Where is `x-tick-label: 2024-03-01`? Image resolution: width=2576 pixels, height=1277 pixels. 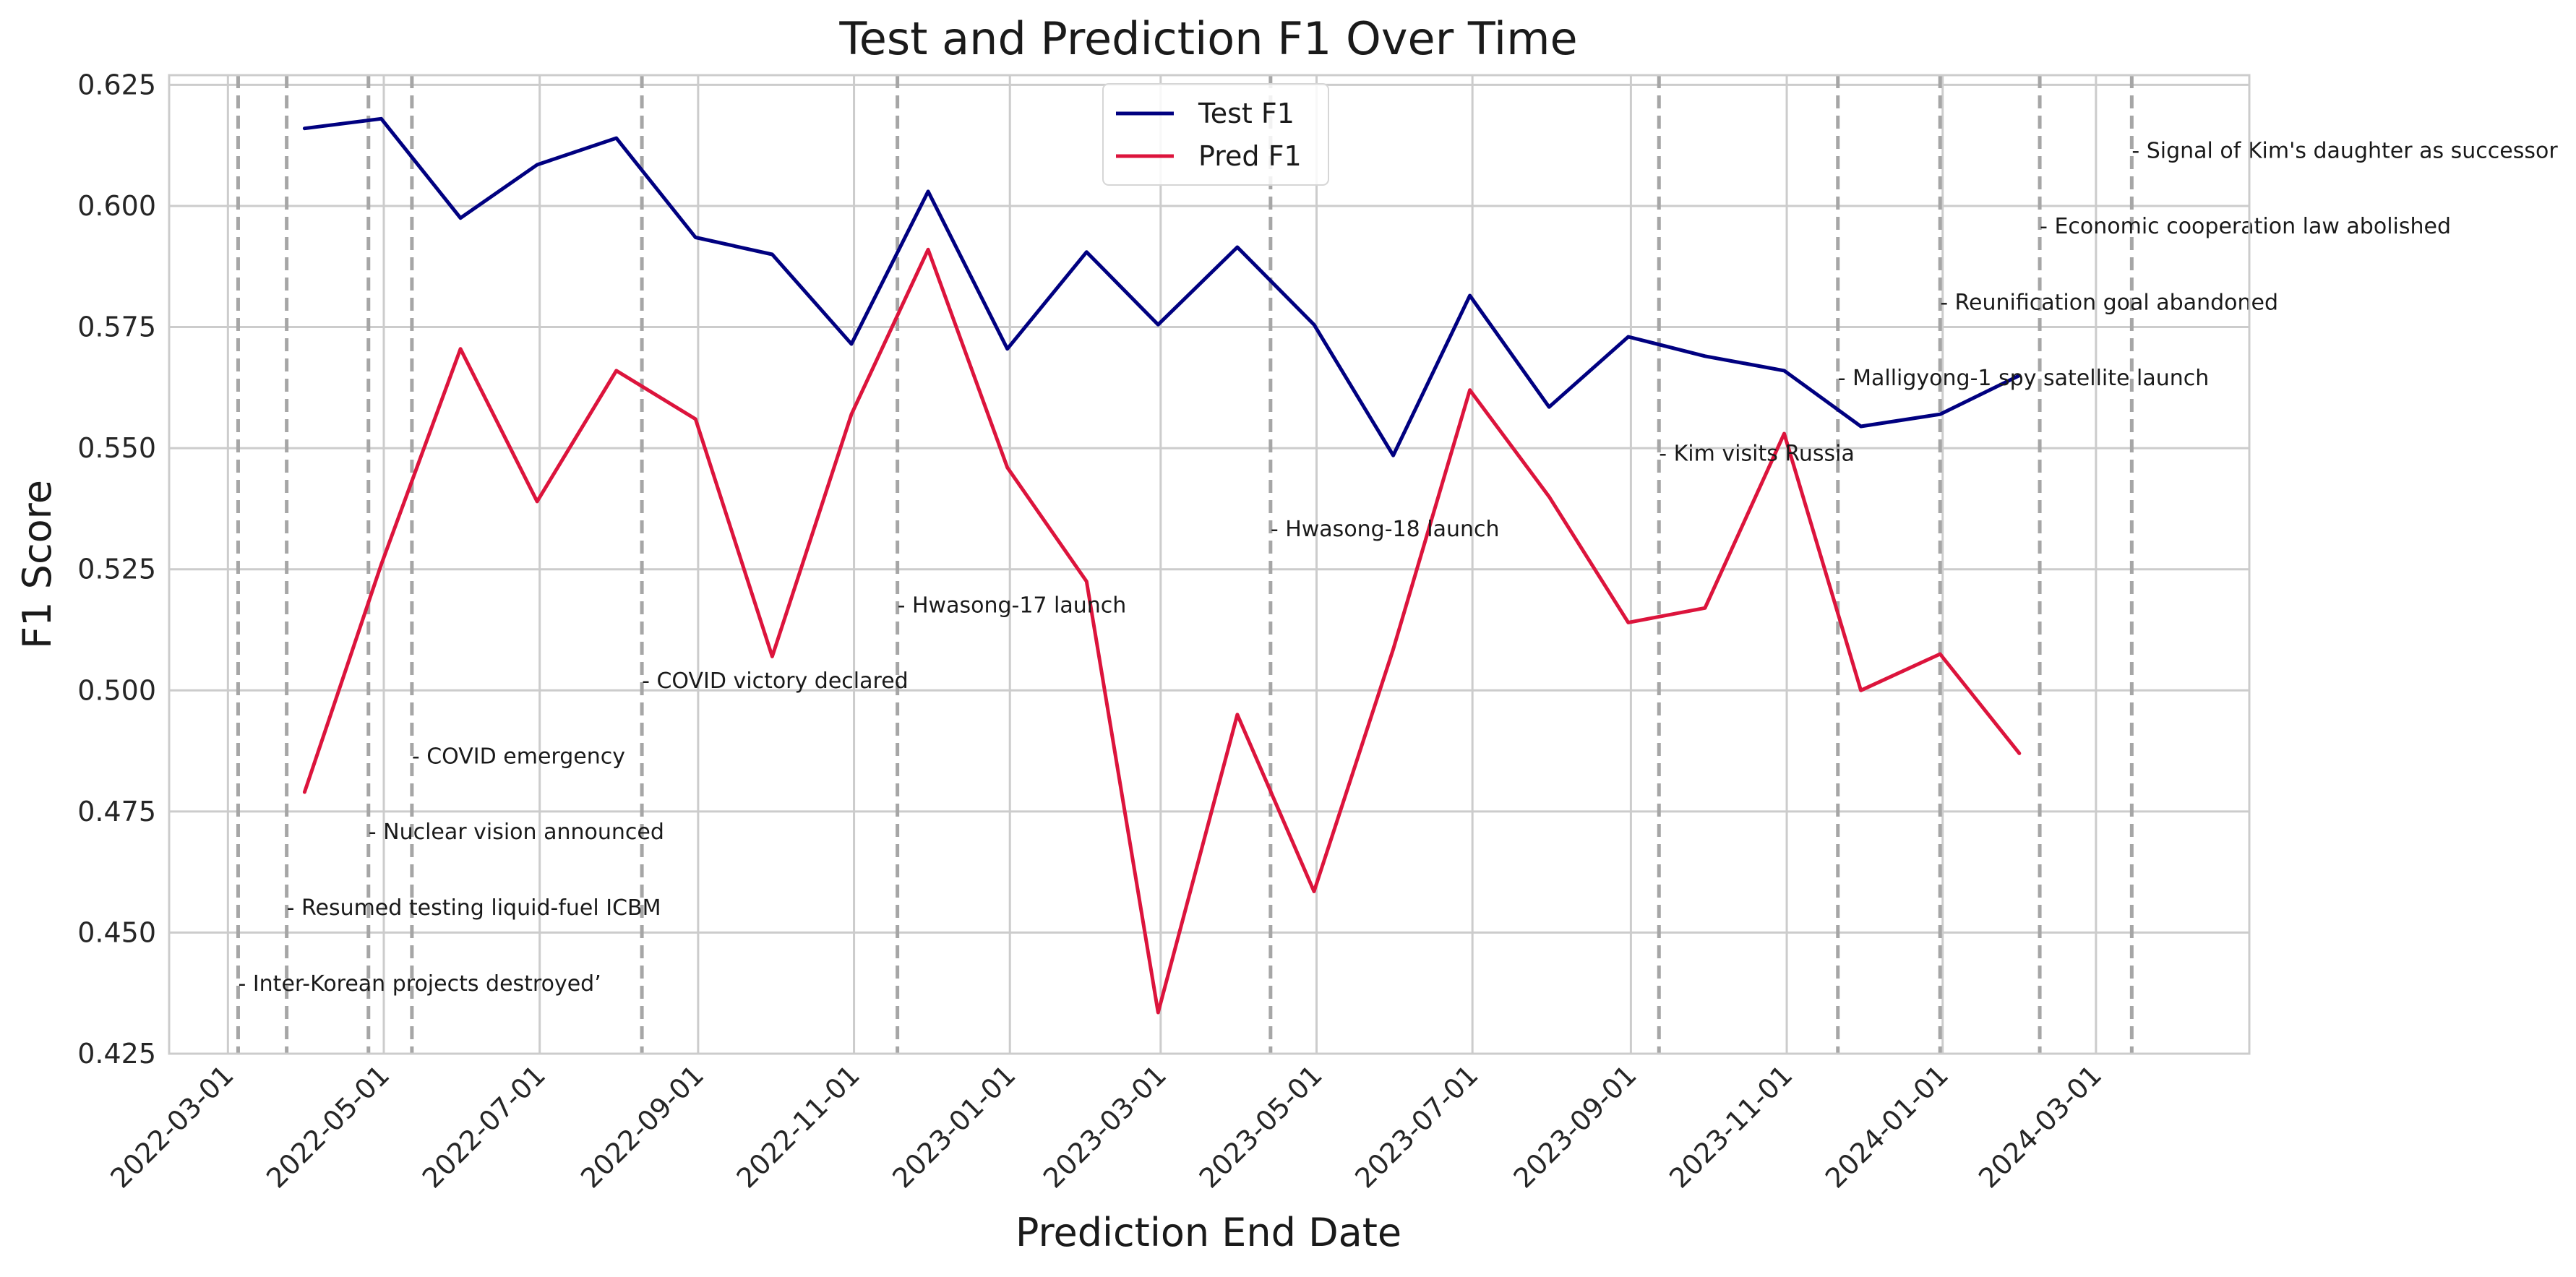
x-tick-label: 2024-03-01 is located at coordinates (2040, 1127).